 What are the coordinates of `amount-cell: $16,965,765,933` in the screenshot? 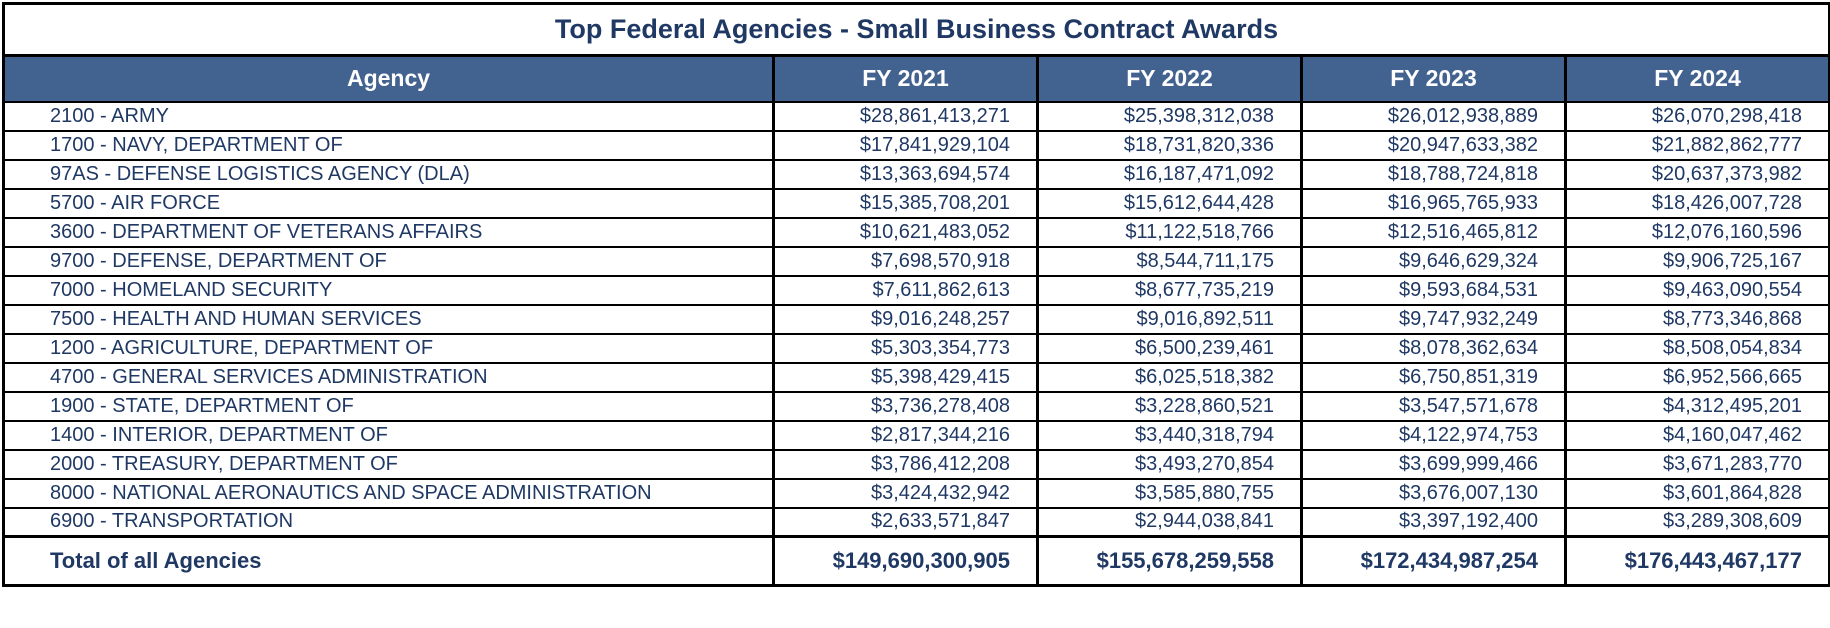 It's located at (1433, 203).